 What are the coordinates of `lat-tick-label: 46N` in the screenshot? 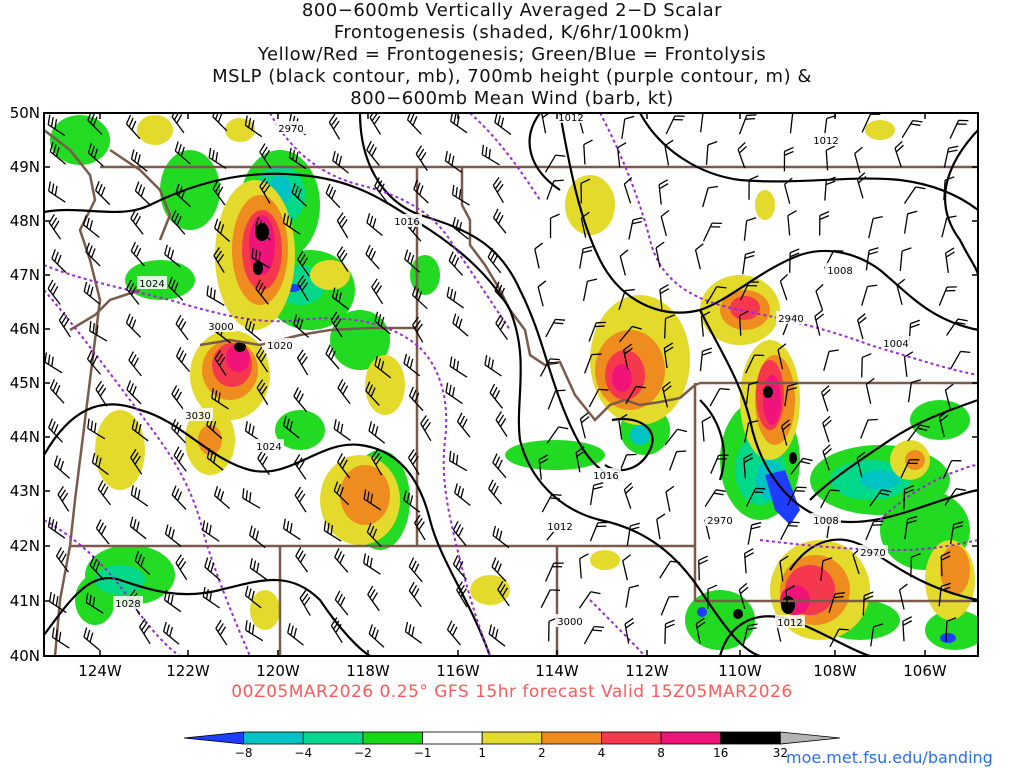 It's located at (25, 329).